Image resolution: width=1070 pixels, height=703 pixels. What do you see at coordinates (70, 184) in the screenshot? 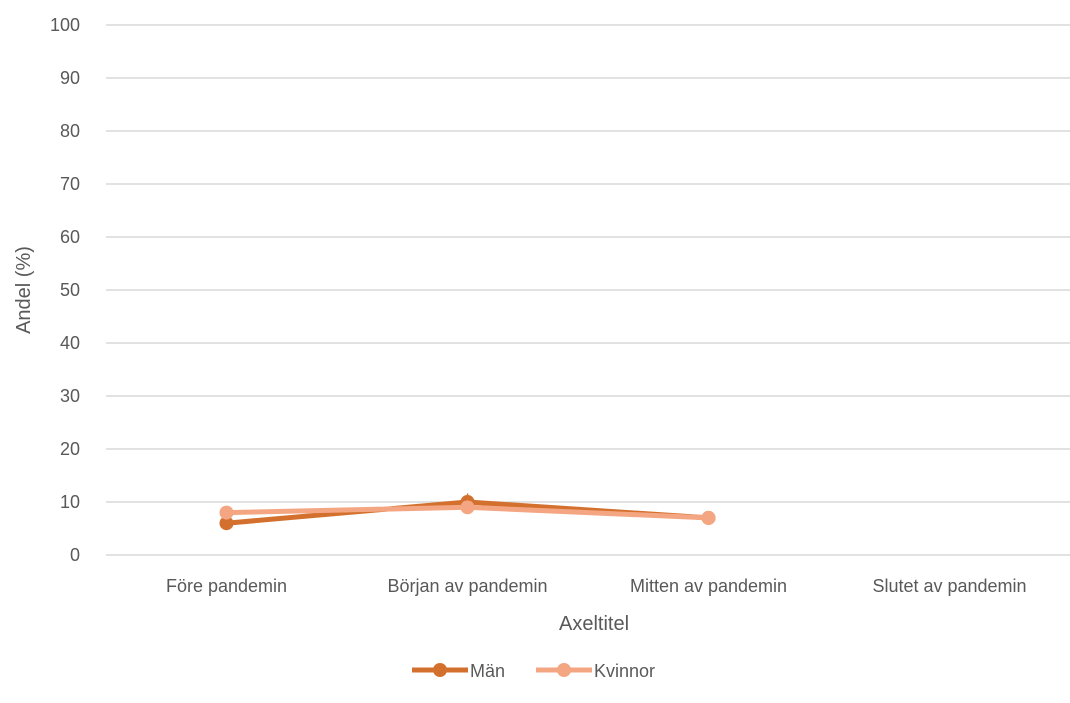
I see `y-tick-label: 70` at bounding box center [70, 184].